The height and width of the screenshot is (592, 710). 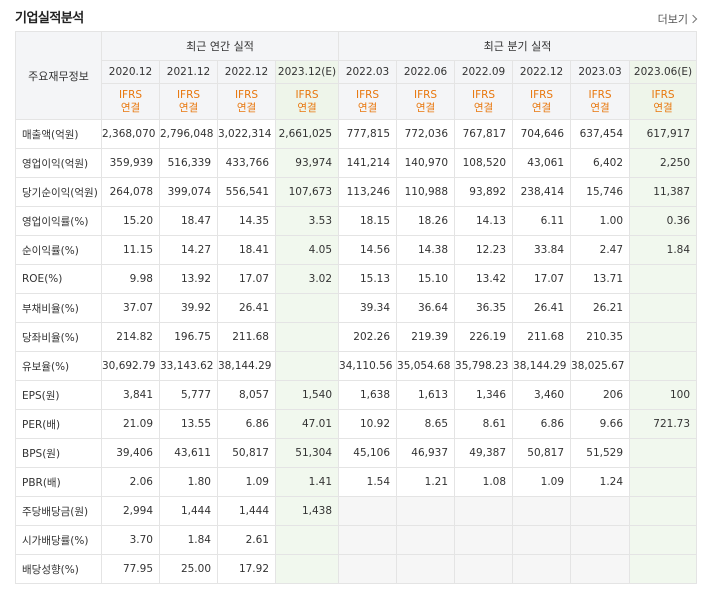 What do you see at coordinates (672, 19) in the screenshot?
I see `more-link-label: 더보기` at bounding box center [672, 19].